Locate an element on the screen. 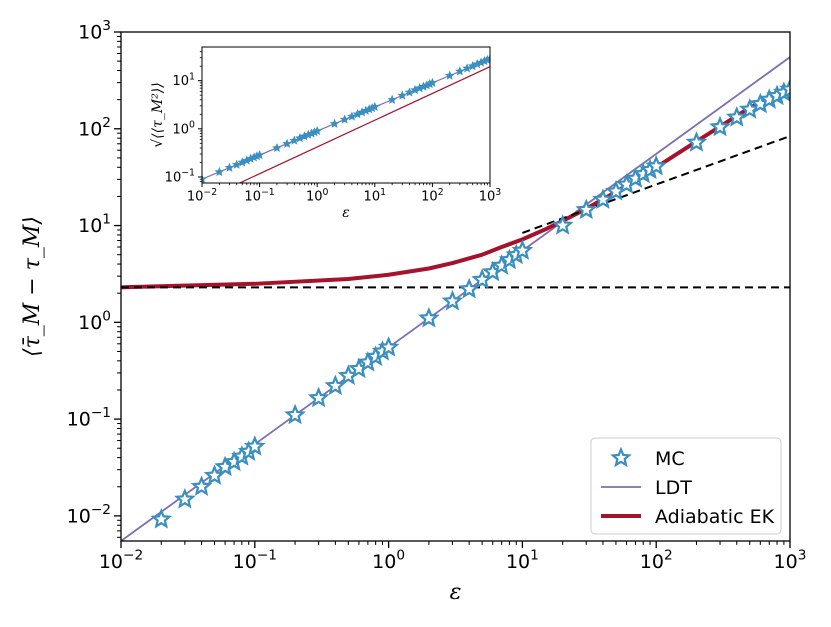 Image resolution: width=831 pixels, height=627 pixels. legend-mc-marker is located at coordinates (621, 457).